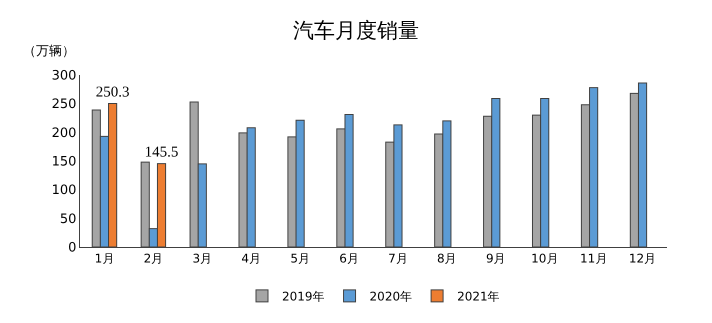  I want to click on y-tick-label: 0, so click(72, 248).